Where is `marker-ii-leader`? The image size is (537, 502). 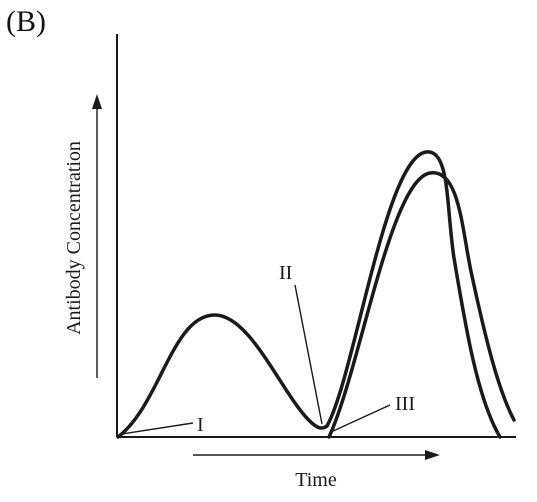 marker-ii-leader is located at coordinates (308, 354).